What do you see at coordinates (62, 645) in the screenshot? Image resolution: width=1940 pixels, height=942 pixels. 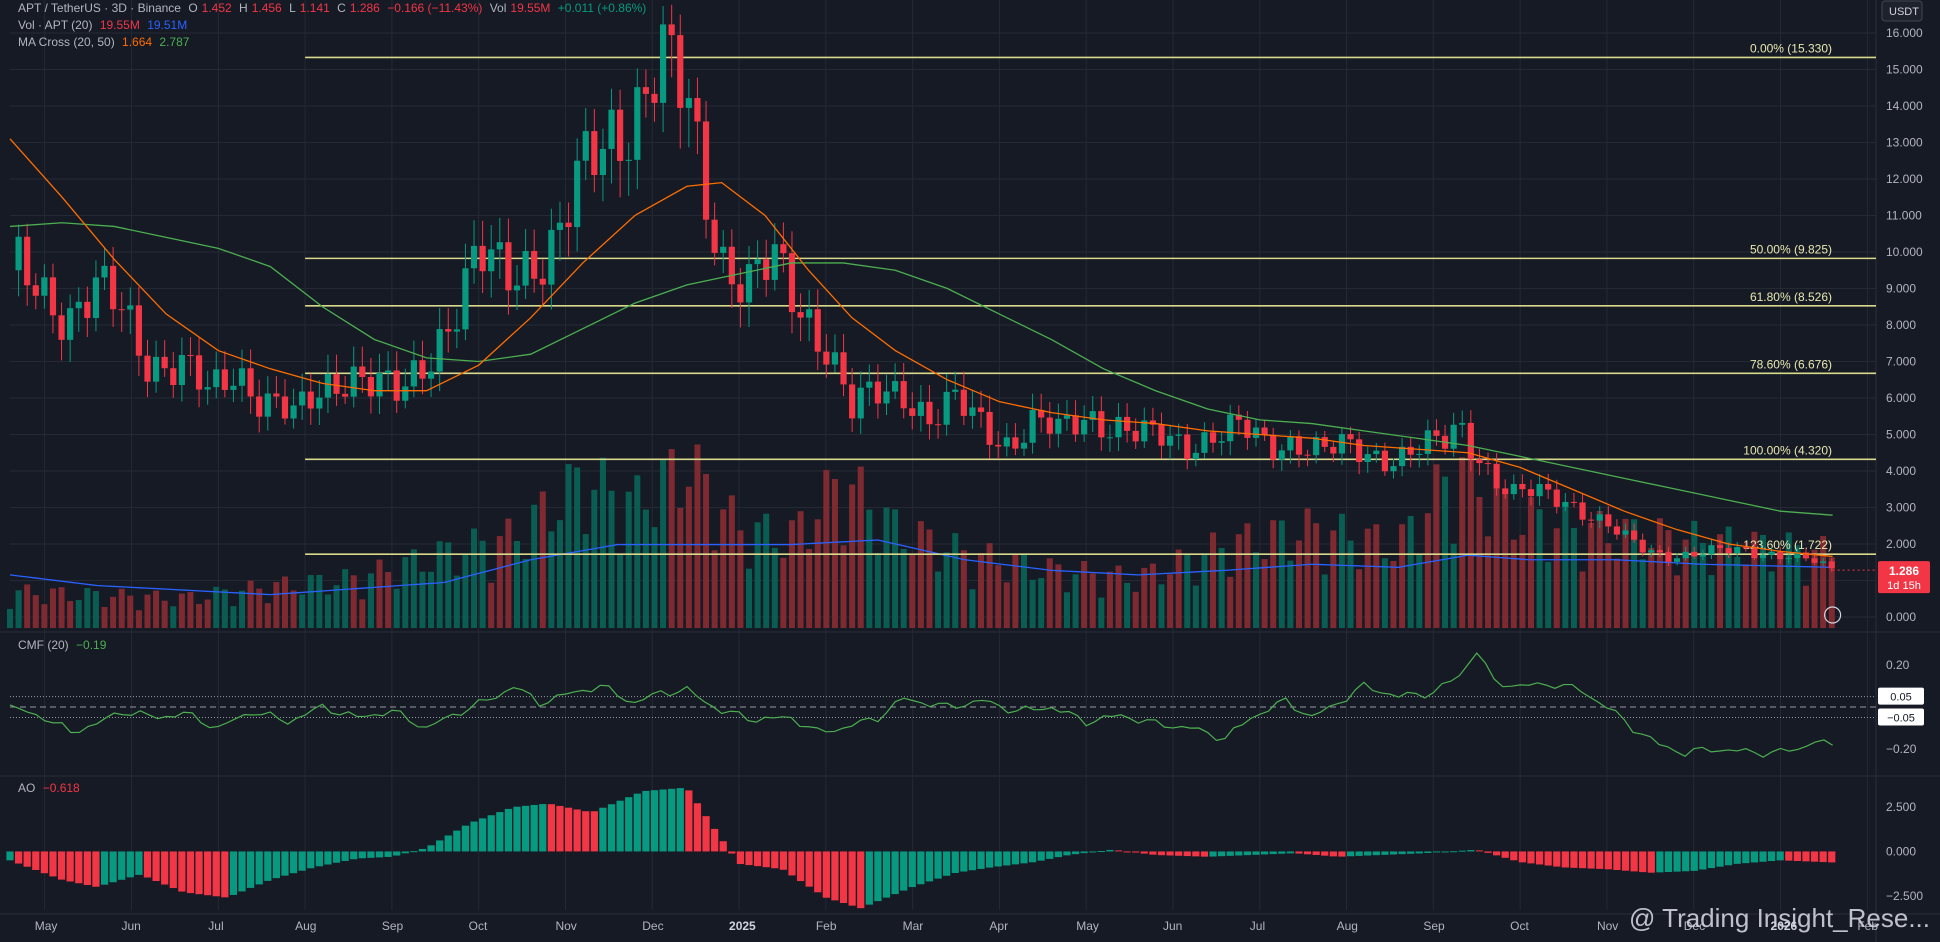 I see `cmf-legend: CMF (20) −0.19` at bounding box center [62, 645].